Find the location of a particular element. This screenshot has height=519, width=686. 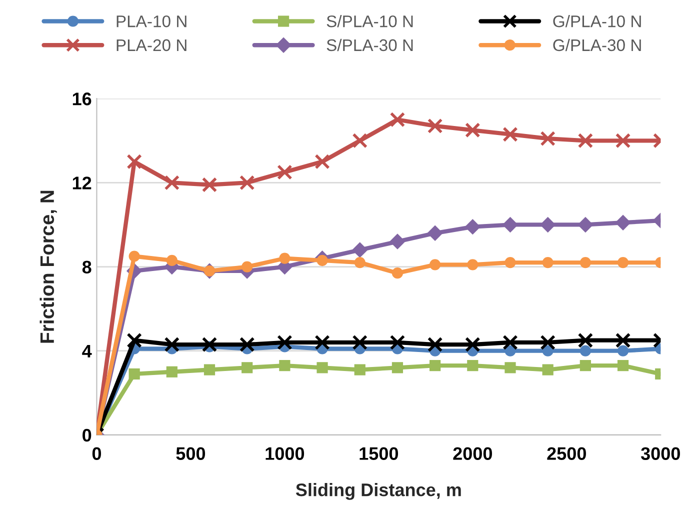

legend-label: G/PLA-30 N is located at coordinates (597, 45).